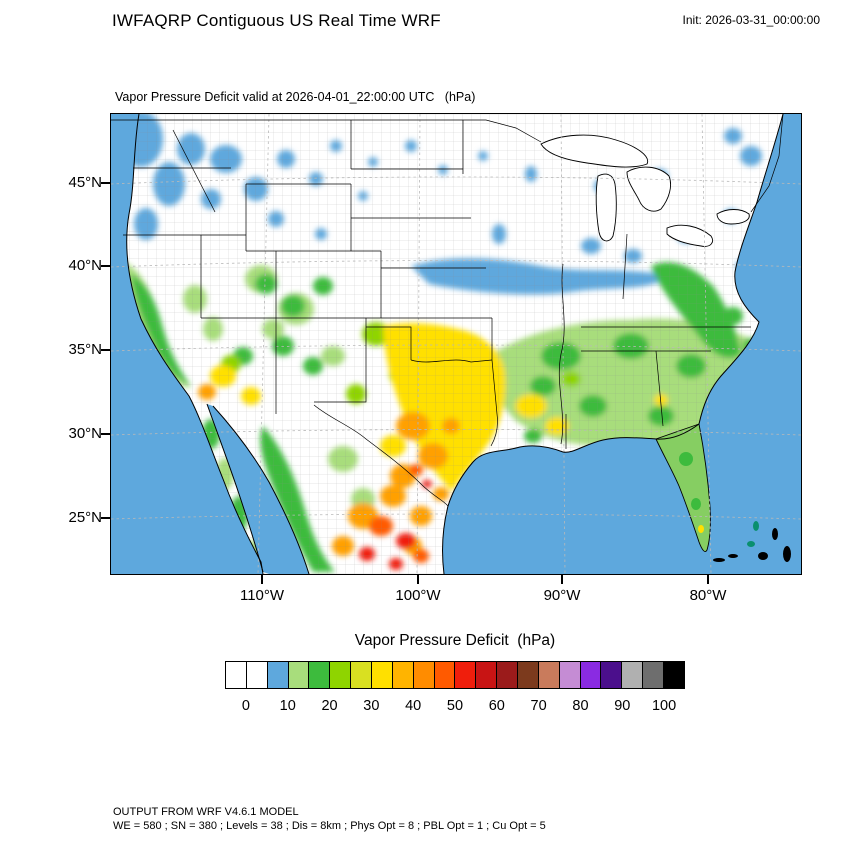 Image resolution: width=850 pixels, height=850 pixels. What do you see at coordinates (206, 812) in the screenshot?
I see `footer-model-line: OUTPUT FROM WRF V4.6.1 MODEL` at bounding box center [206, 812].